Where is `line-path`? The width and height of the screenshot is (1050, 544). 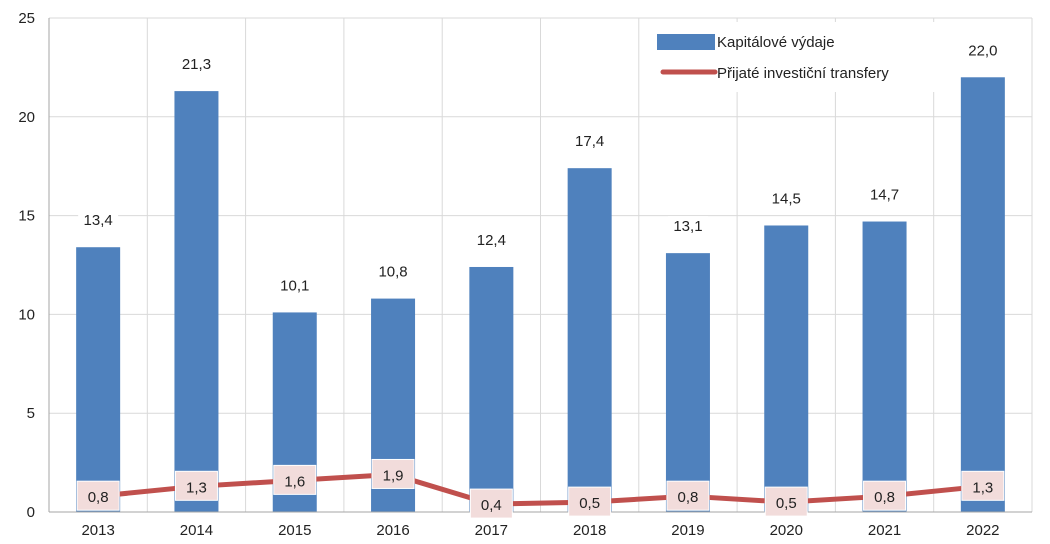
line-path is located at coordinates (540, 489).